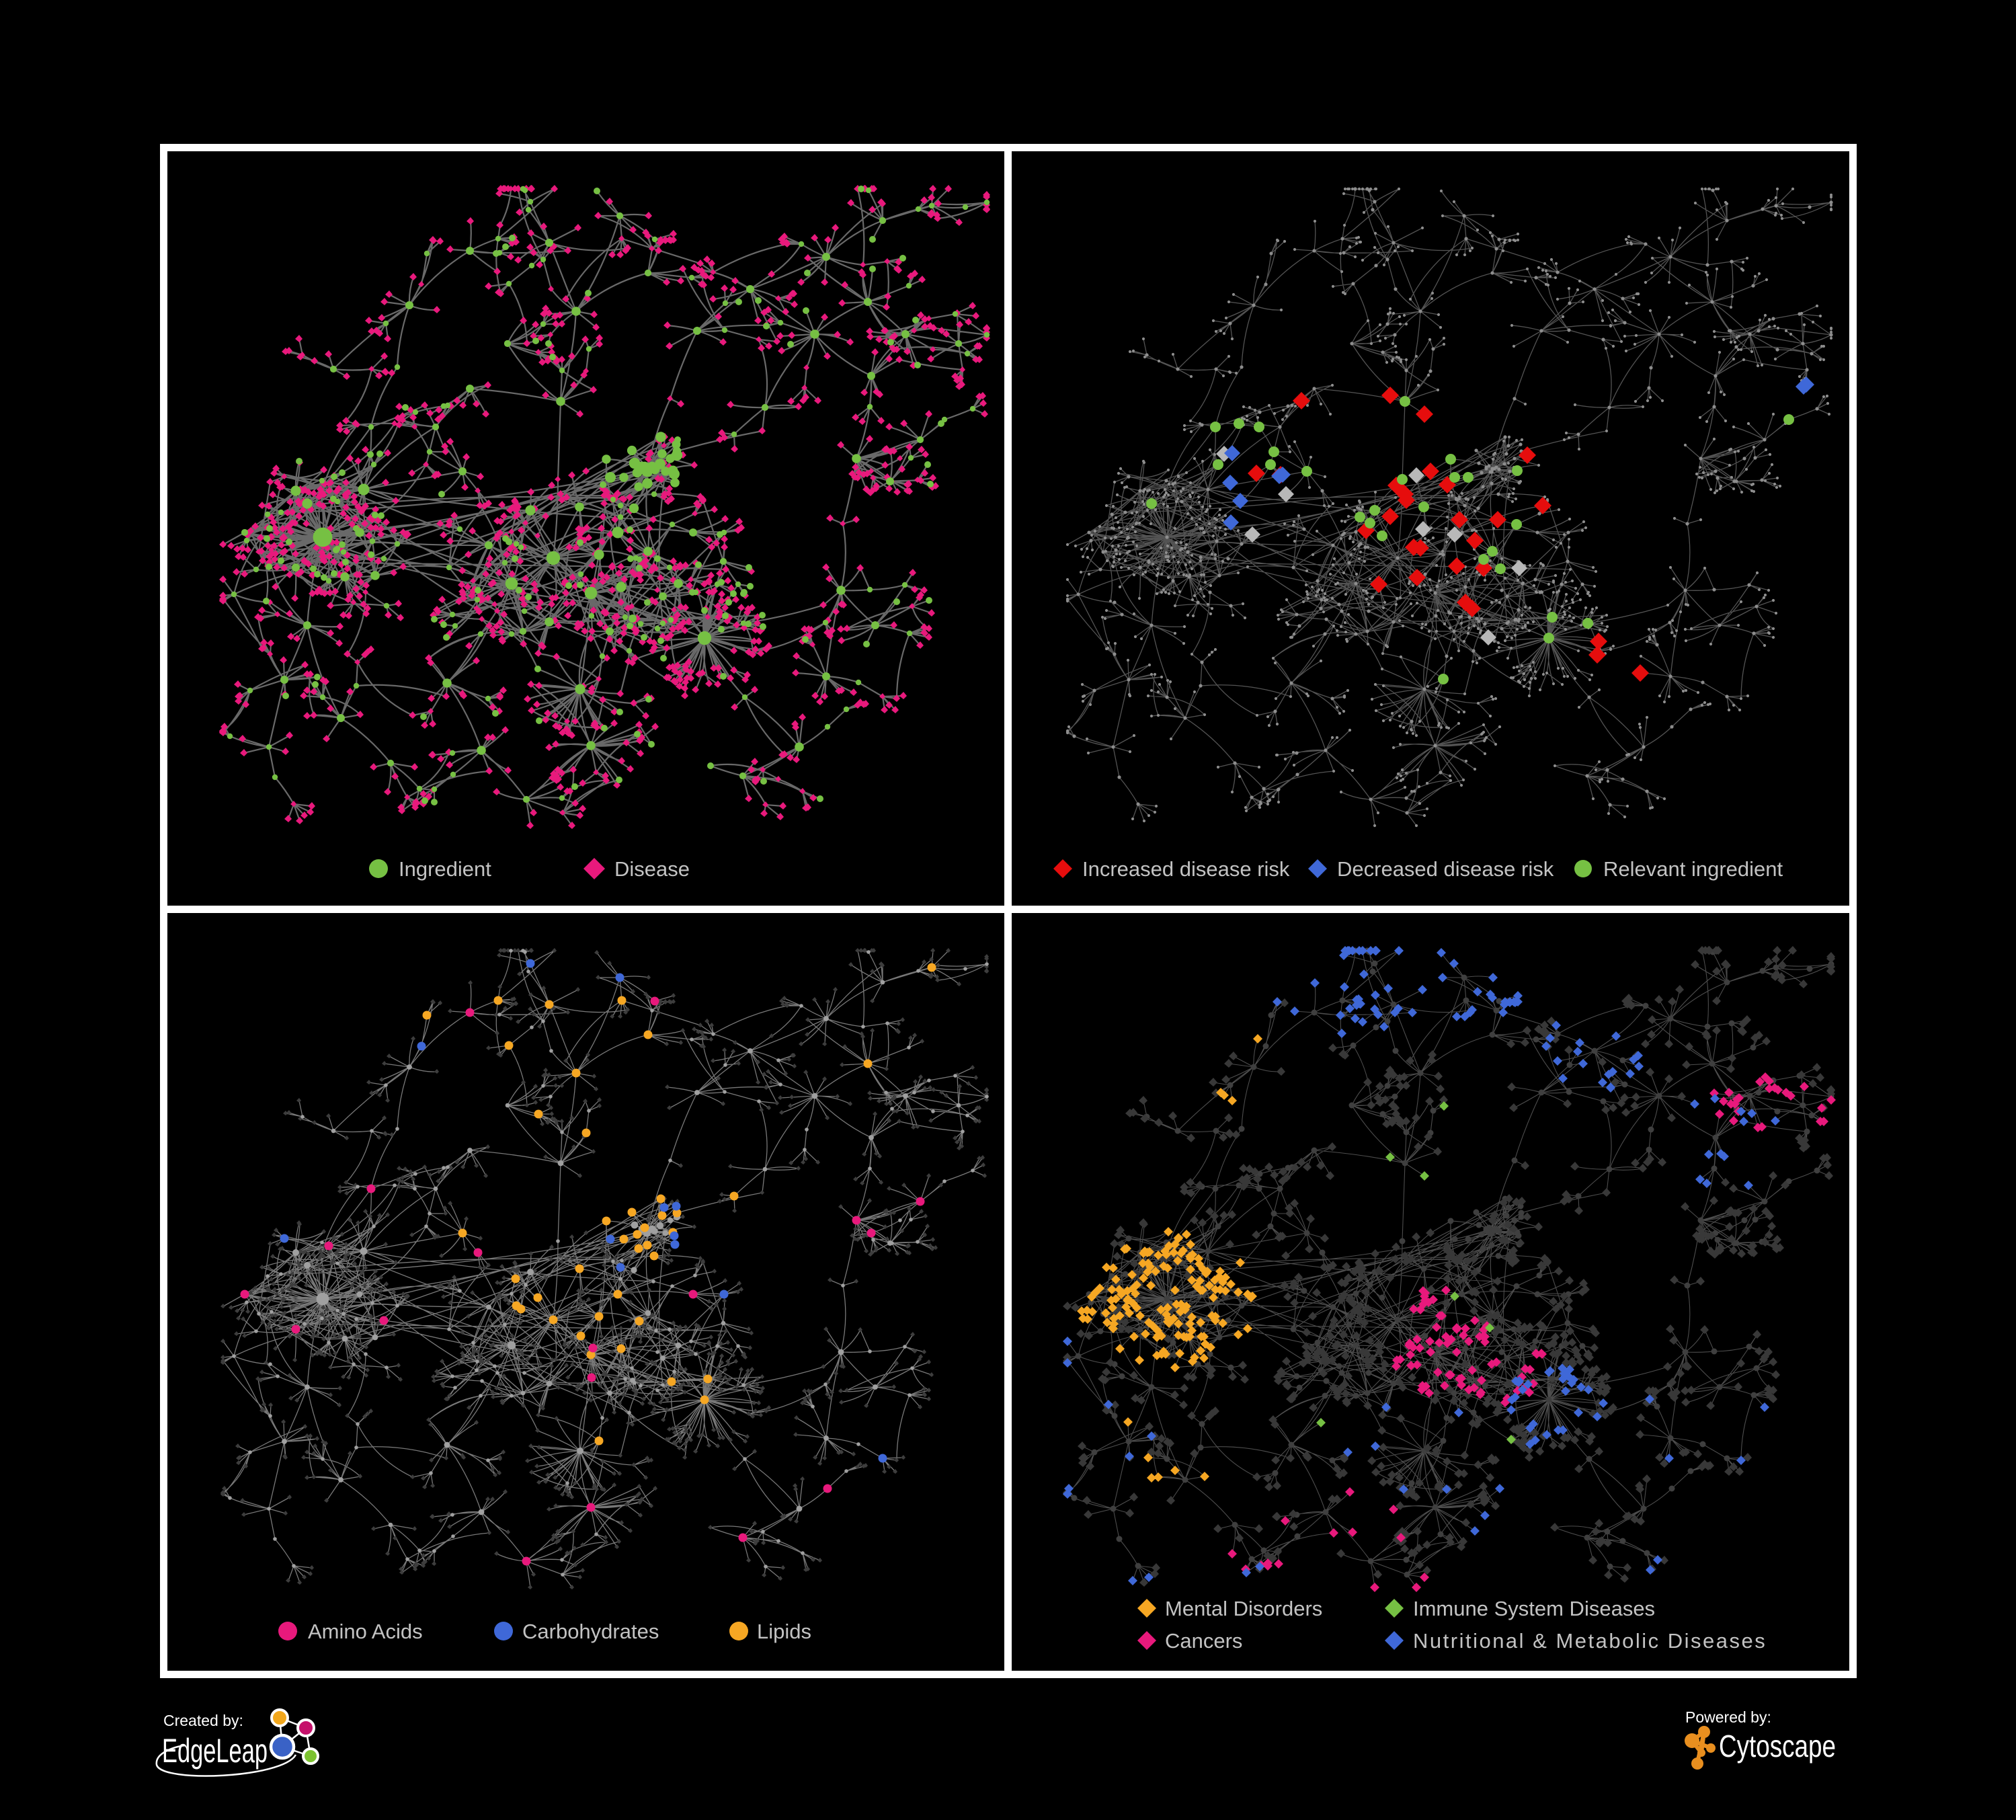 The image size is (2016, 1820). What do you see at coordinates (203, 1720) in the screenshot?
I see `svg-text: Created by:` at bounding box center [203, 1720].